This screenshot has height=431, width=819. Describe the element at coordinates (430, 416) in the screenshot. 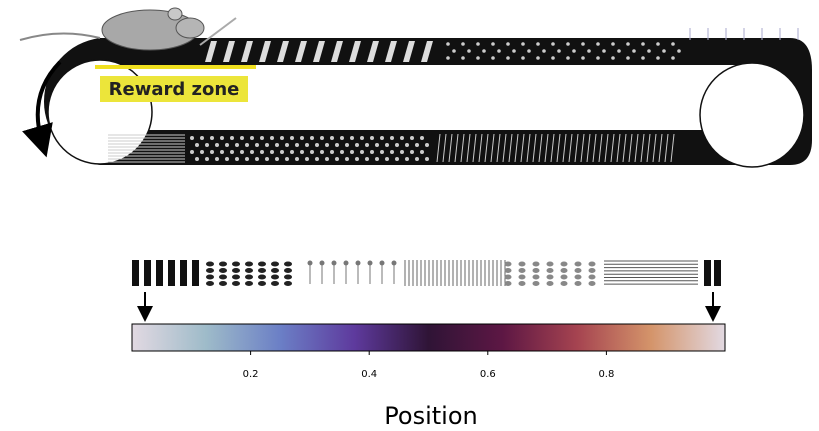

I see `colorbar-label: Position` at that location.